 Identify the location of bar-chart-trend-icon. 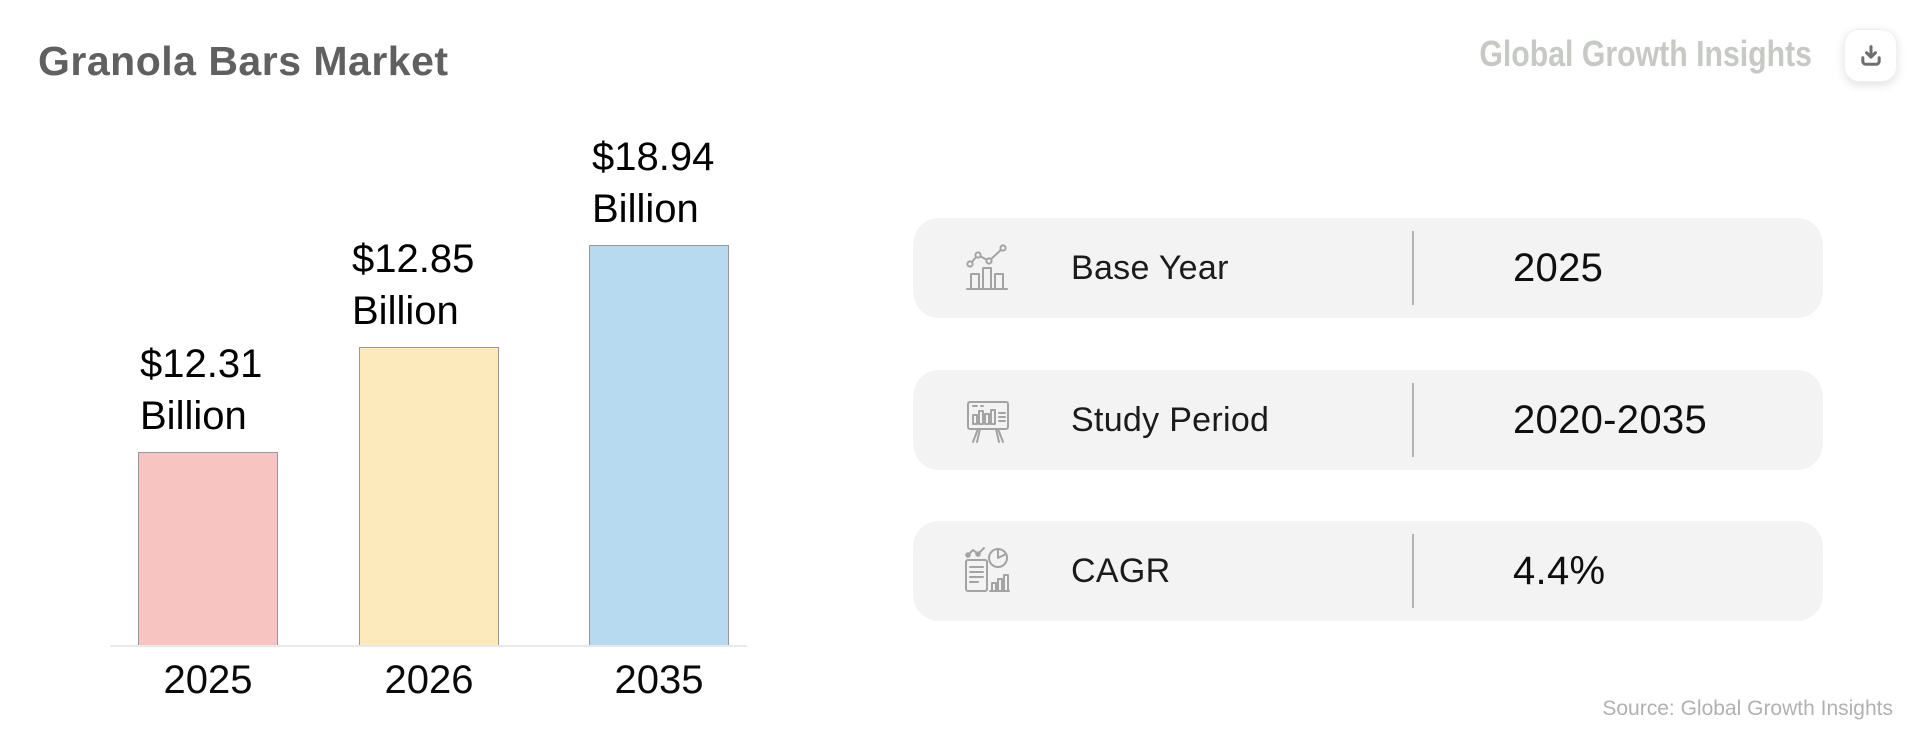
(988, 268).